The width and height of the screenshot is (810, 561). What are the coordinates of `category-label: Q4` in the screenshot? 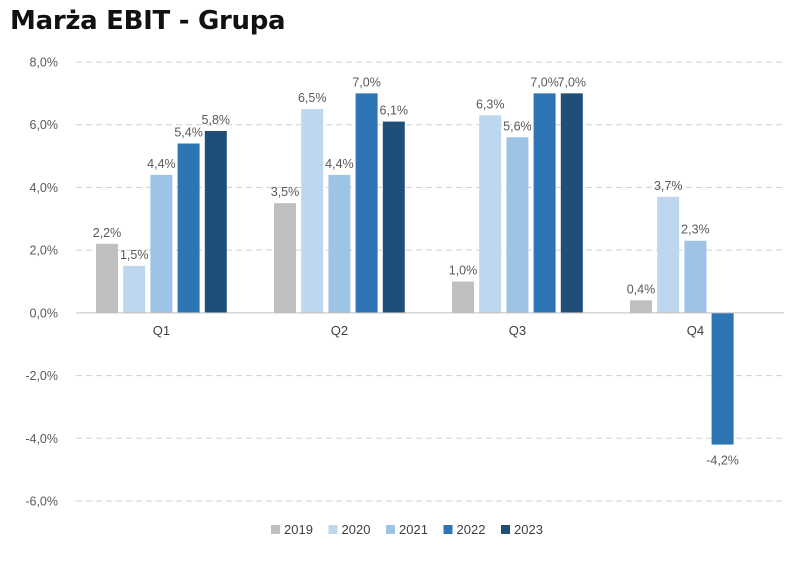 It's located at (695, 330).